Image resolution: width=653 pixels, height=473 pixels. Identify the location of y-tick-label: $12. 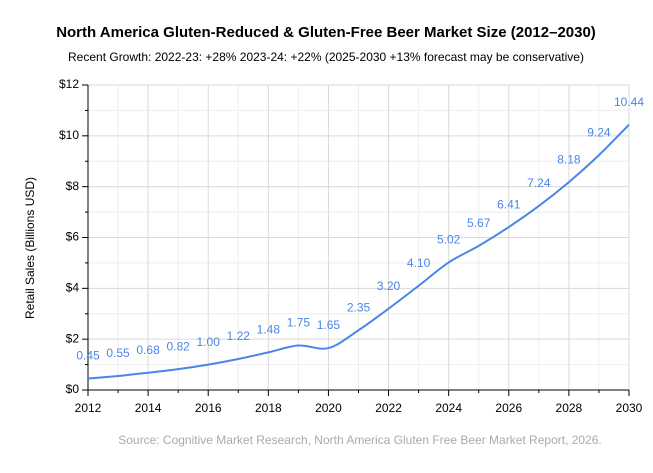
(69, 84).